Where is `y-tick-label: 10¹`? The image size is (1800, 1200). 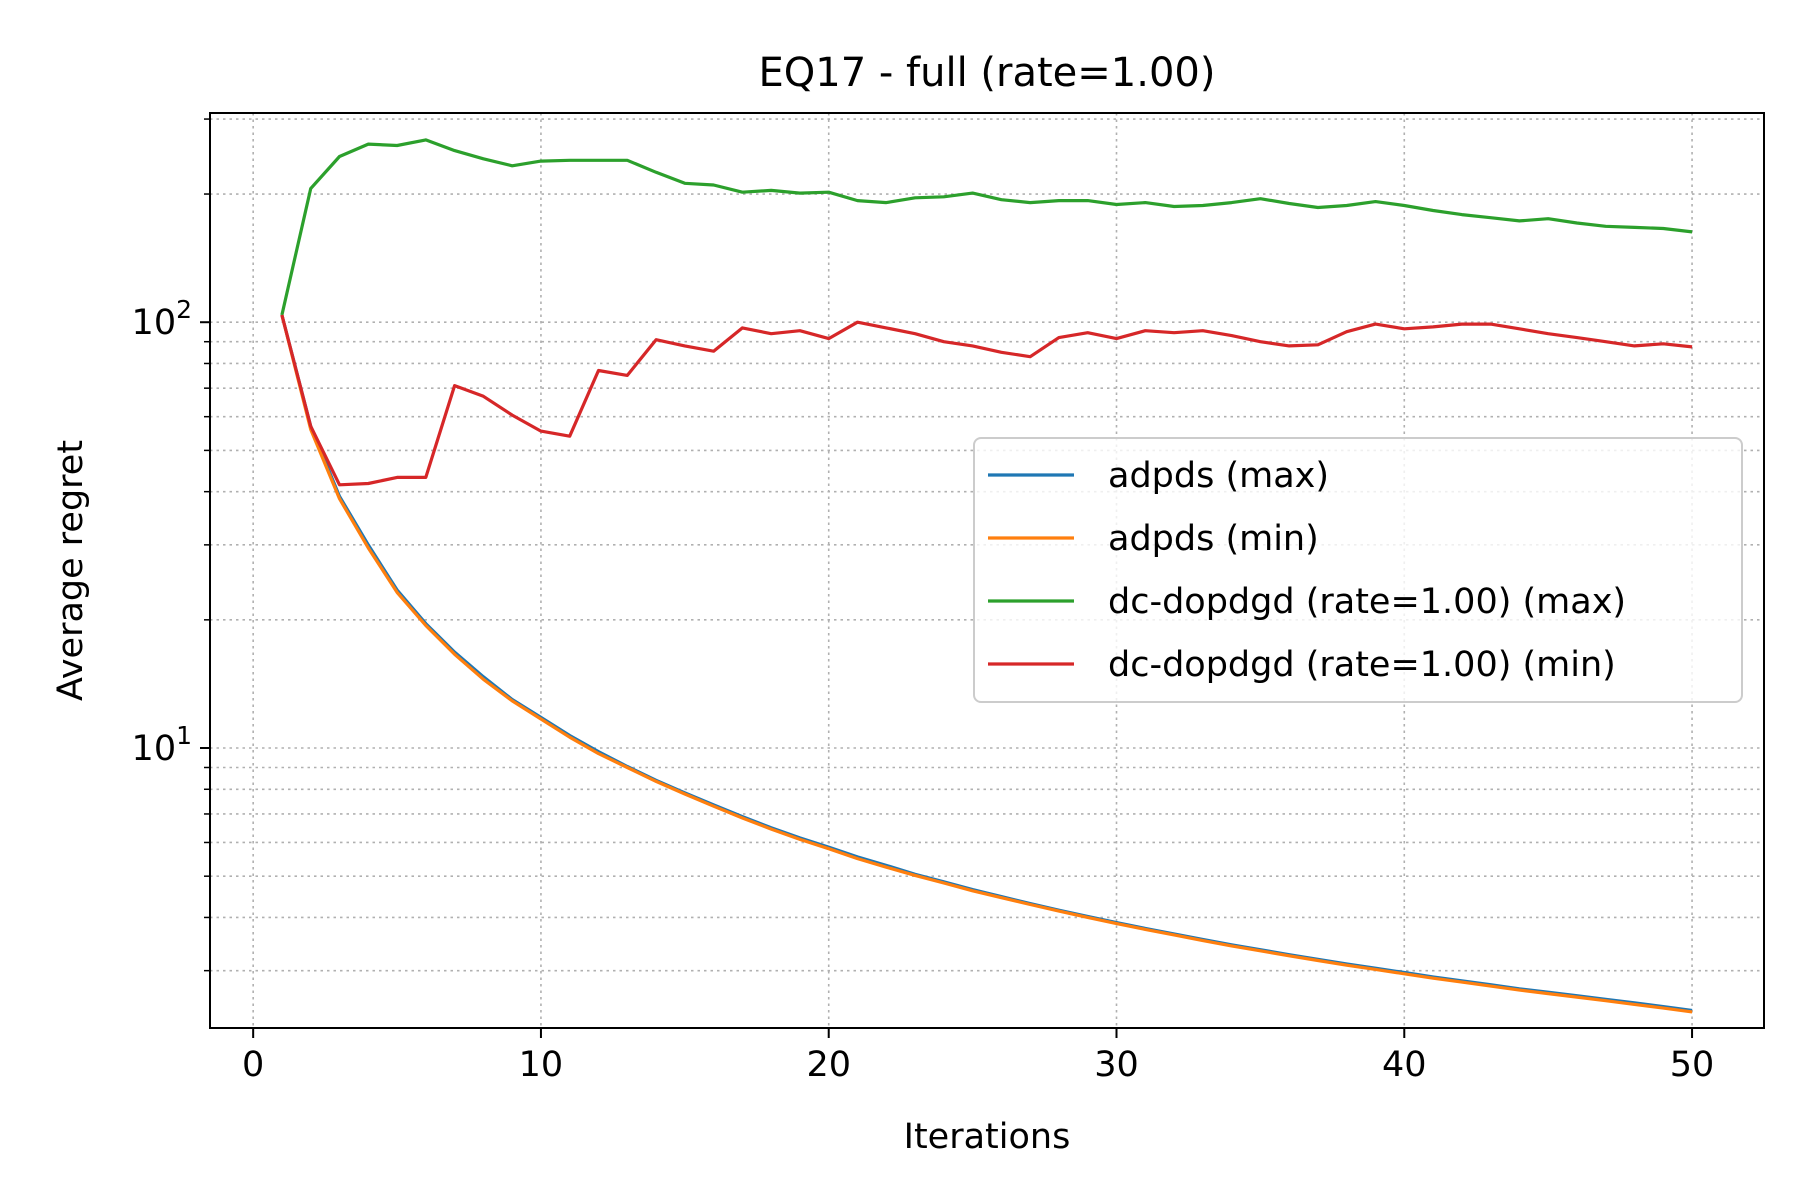
y-tick-label: 10¹ is located at coordinates (162, 745).